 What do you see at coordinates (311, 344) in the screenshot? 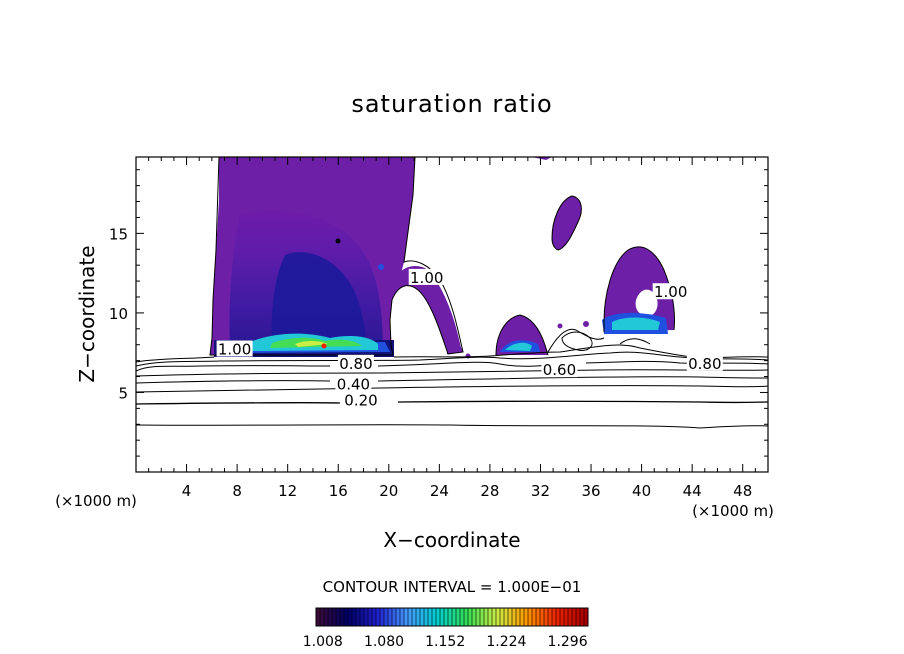
I see `plume-base-yellow` at bounding box center [311, 344].